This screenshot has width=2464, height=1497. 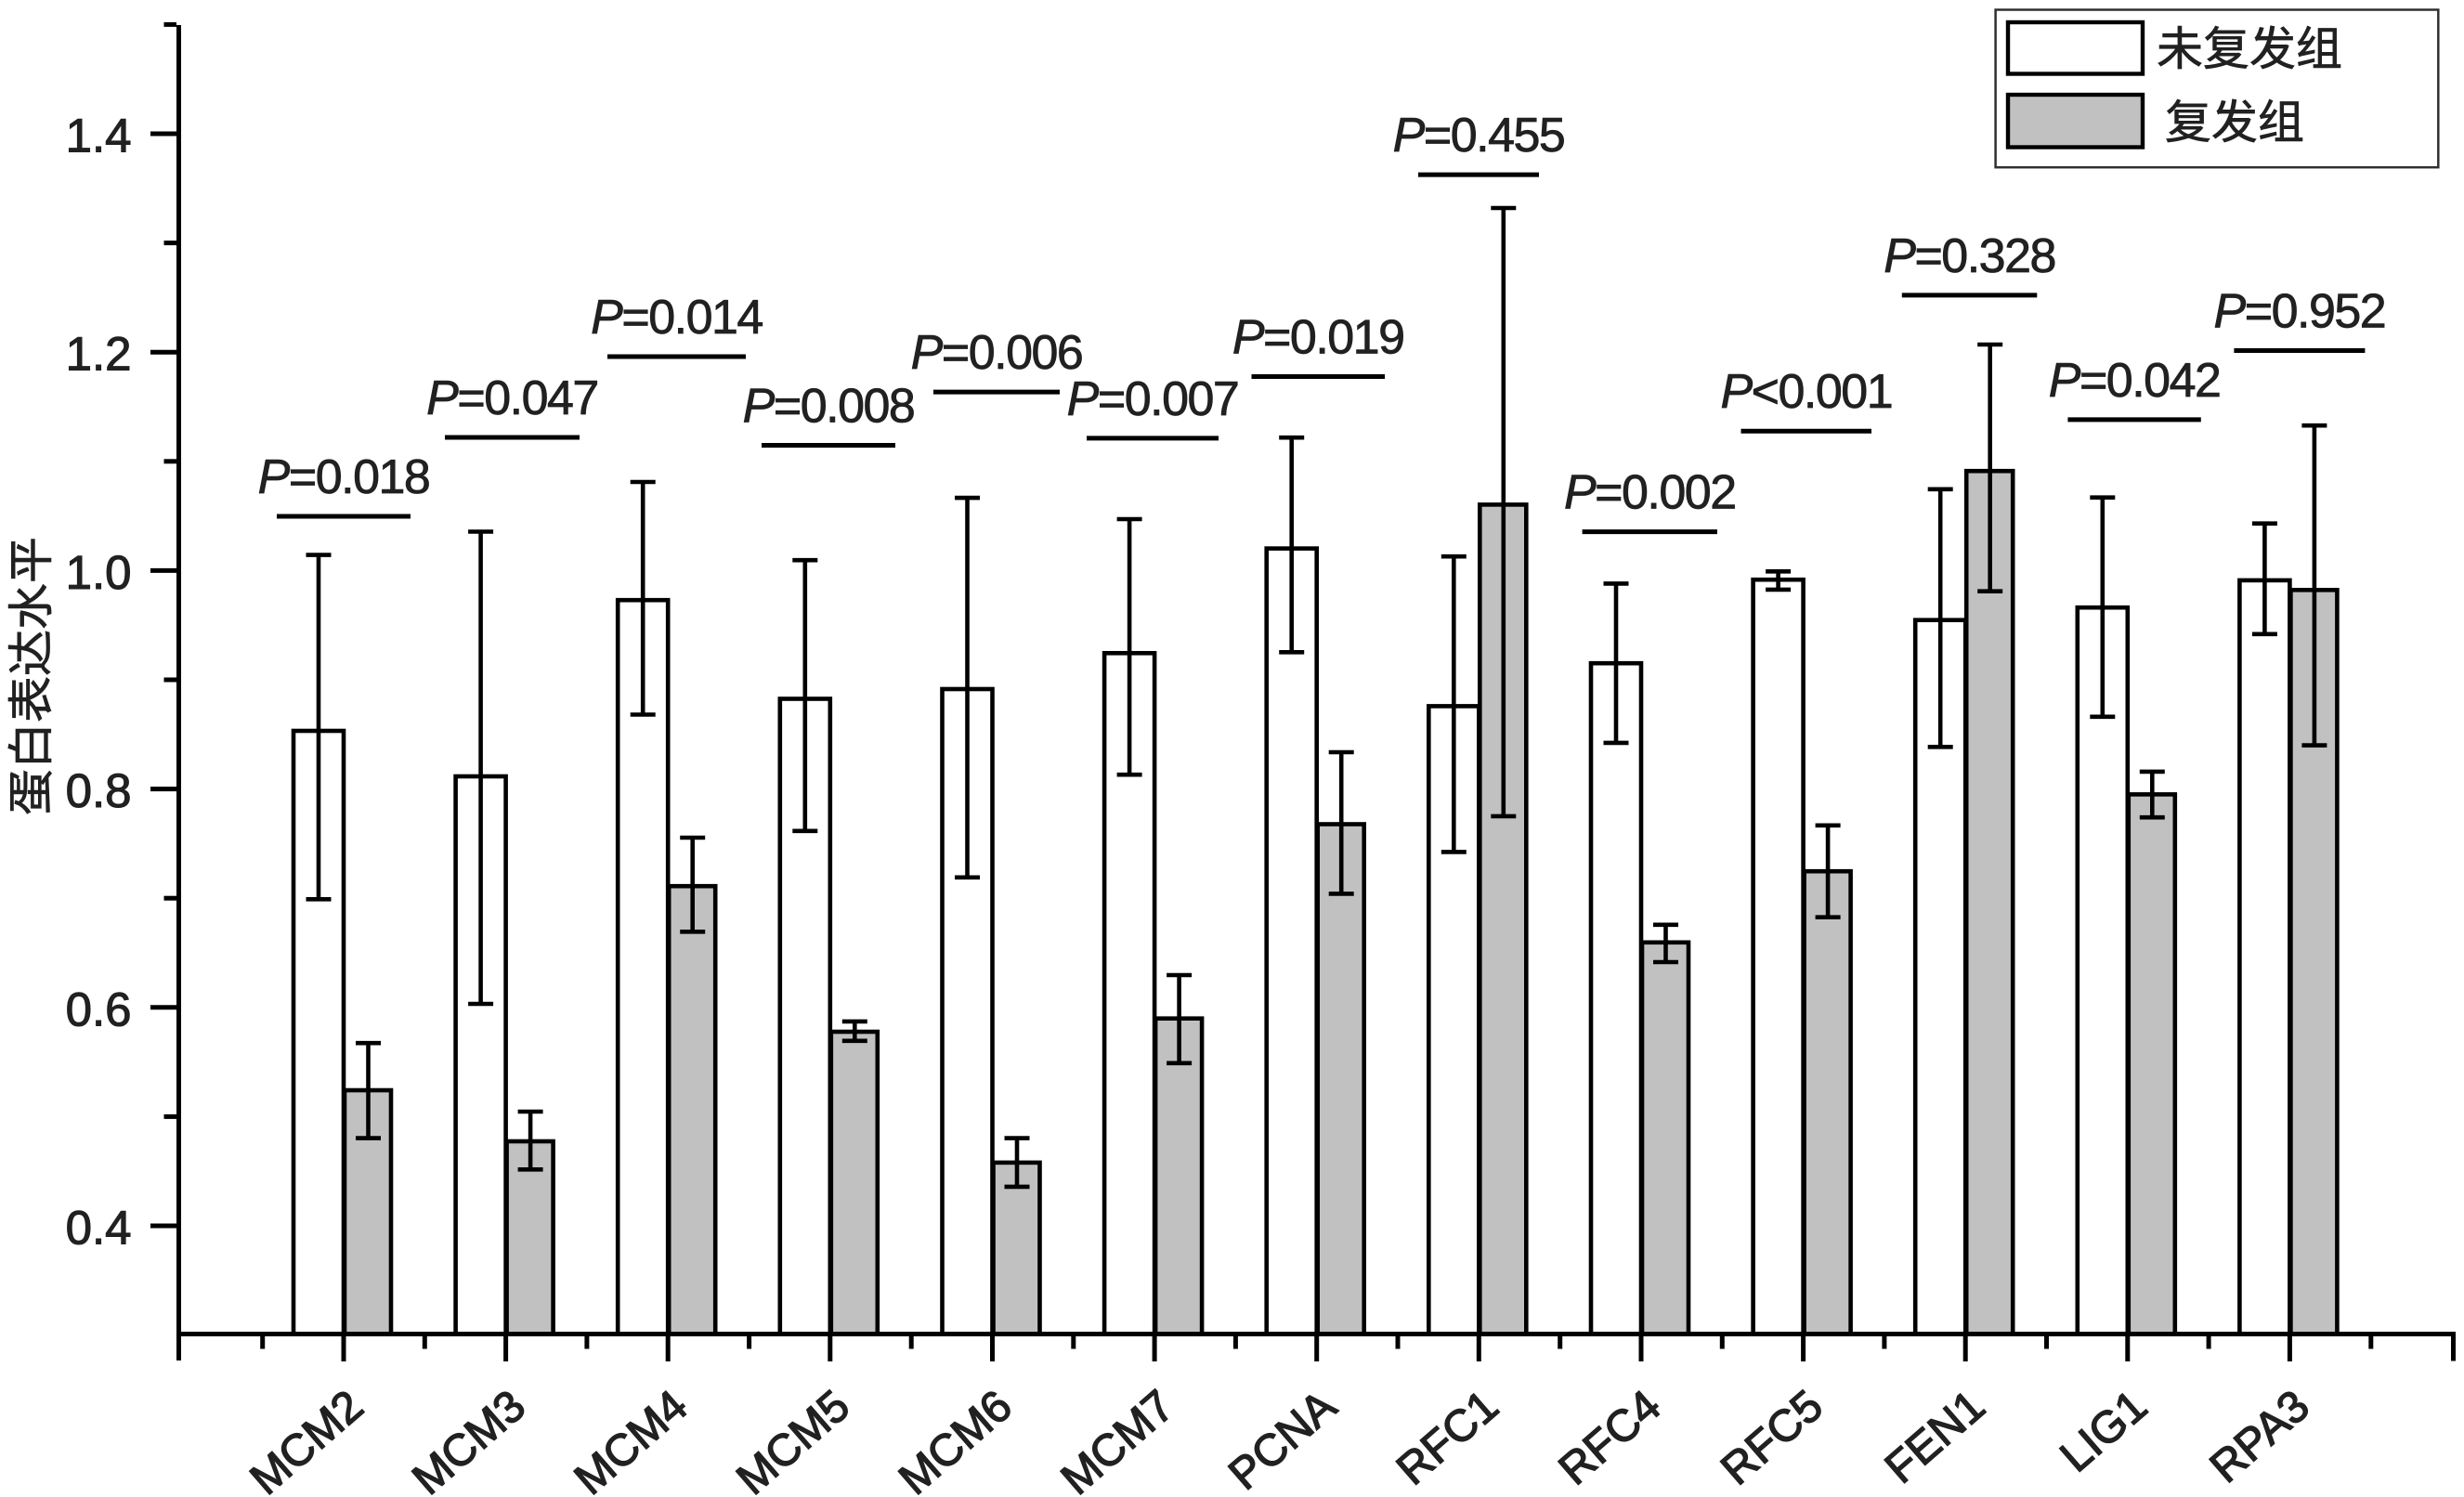 What do you see at coordinates (2300, 312) in the screenshot?
I see `svg-text: P=0.952` at bounding box center [2300, 312].